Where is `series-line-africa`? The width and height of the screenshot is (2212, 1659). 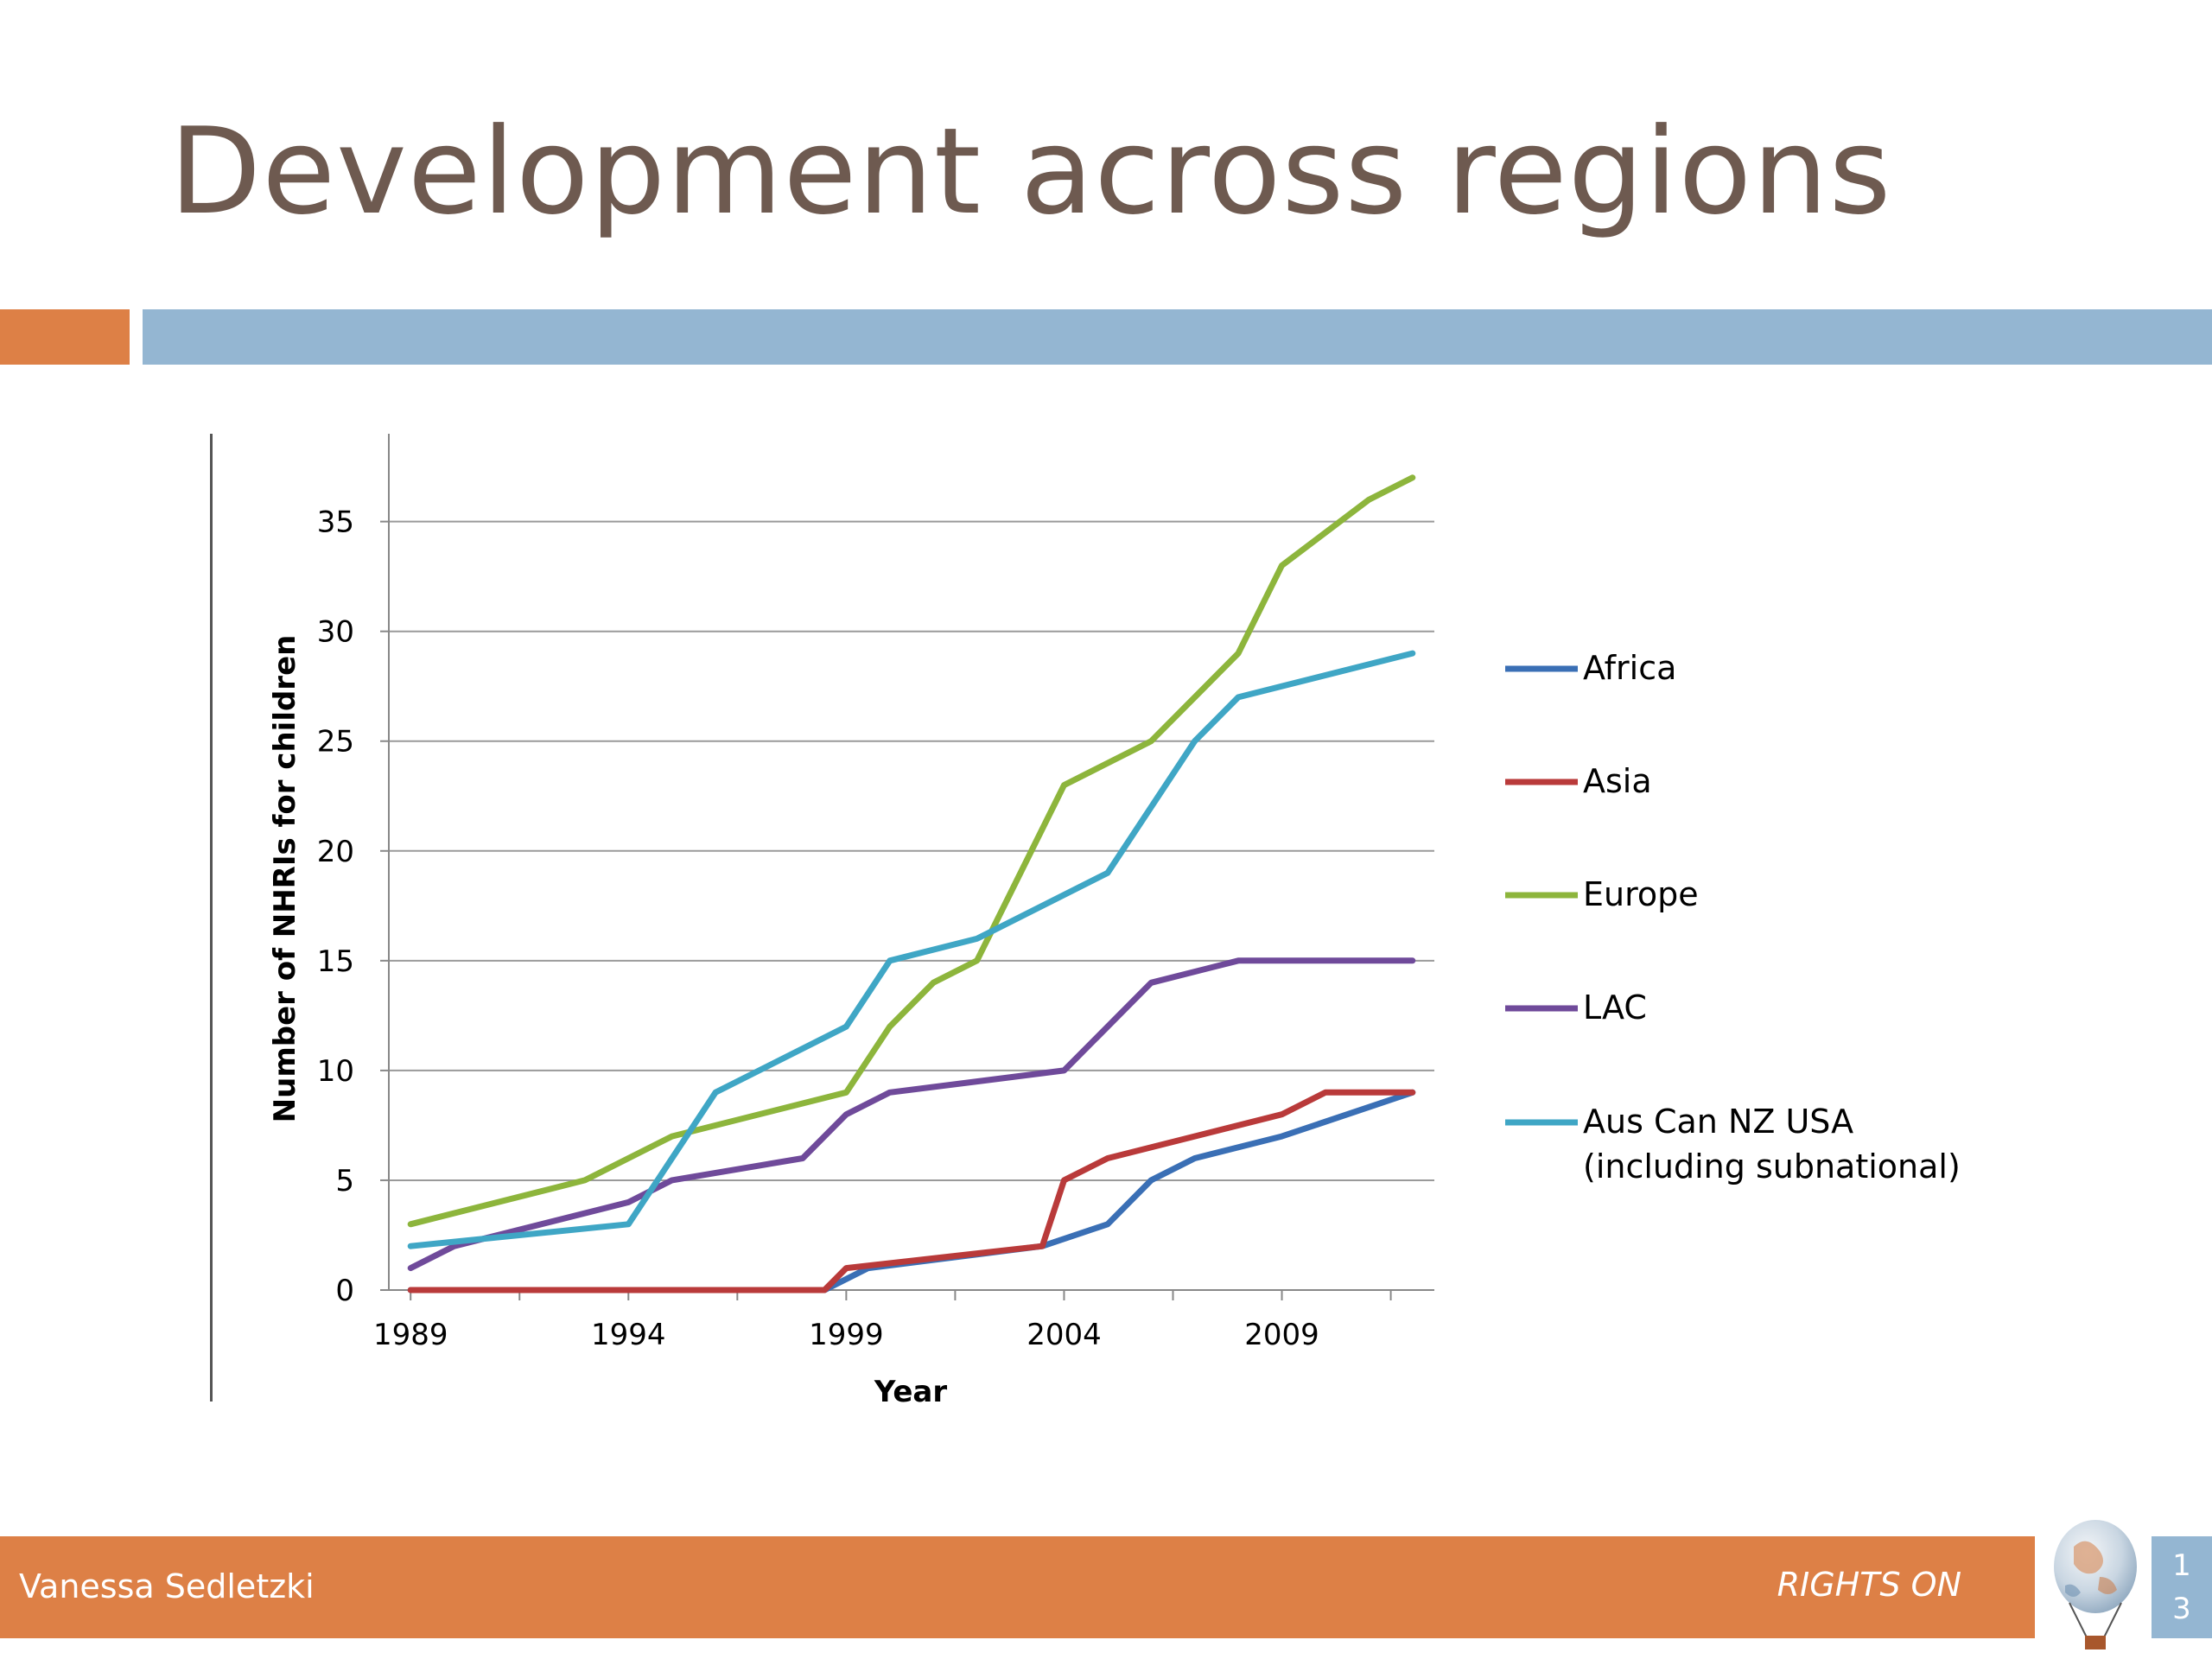
series-line-africa is located at coordinates (911, 1191).